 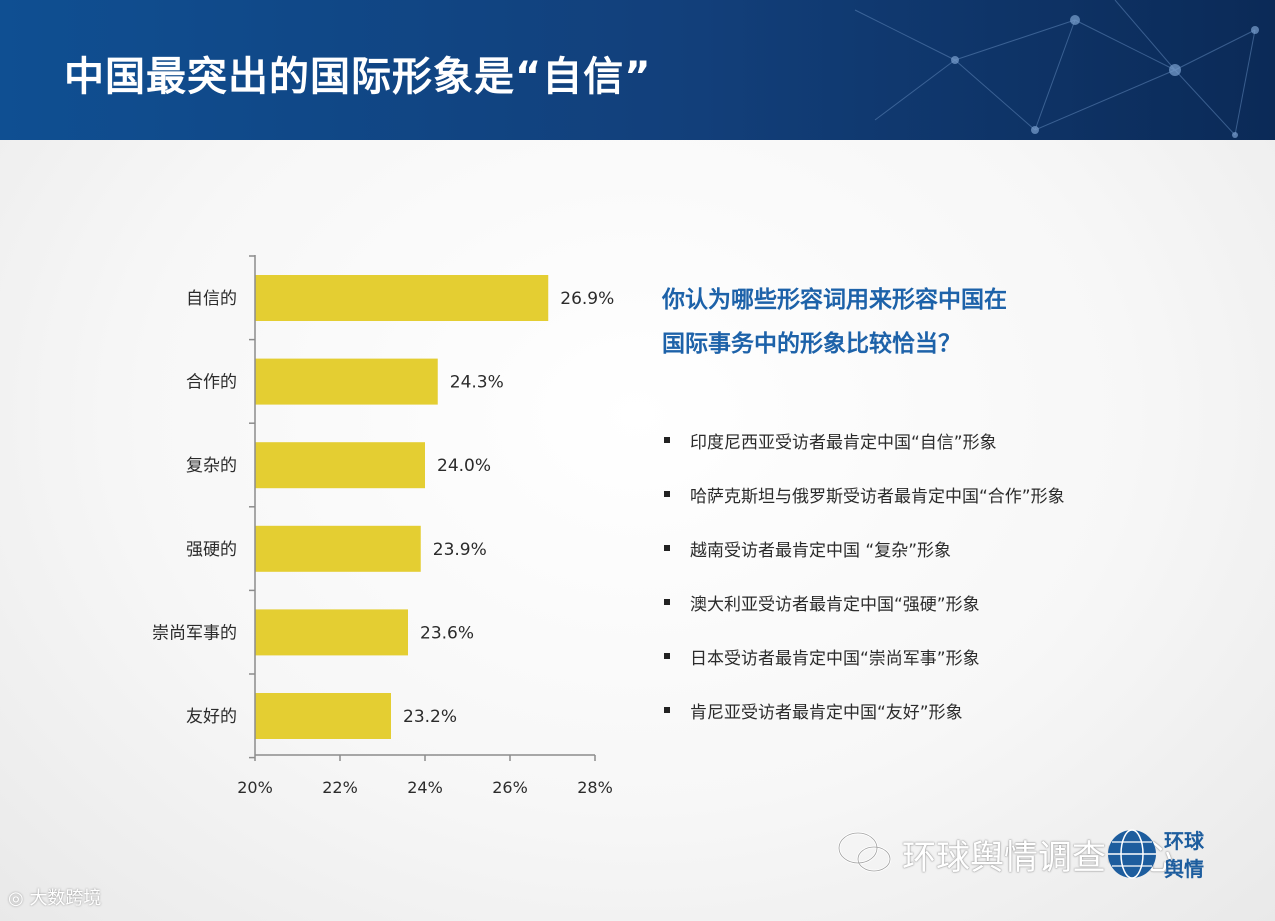 What do you see at coordinates (811, 344) in the screenshot?
I see `question-line-2: 国际事务中的形象比较恰当？` at bounding box center [811, 344].